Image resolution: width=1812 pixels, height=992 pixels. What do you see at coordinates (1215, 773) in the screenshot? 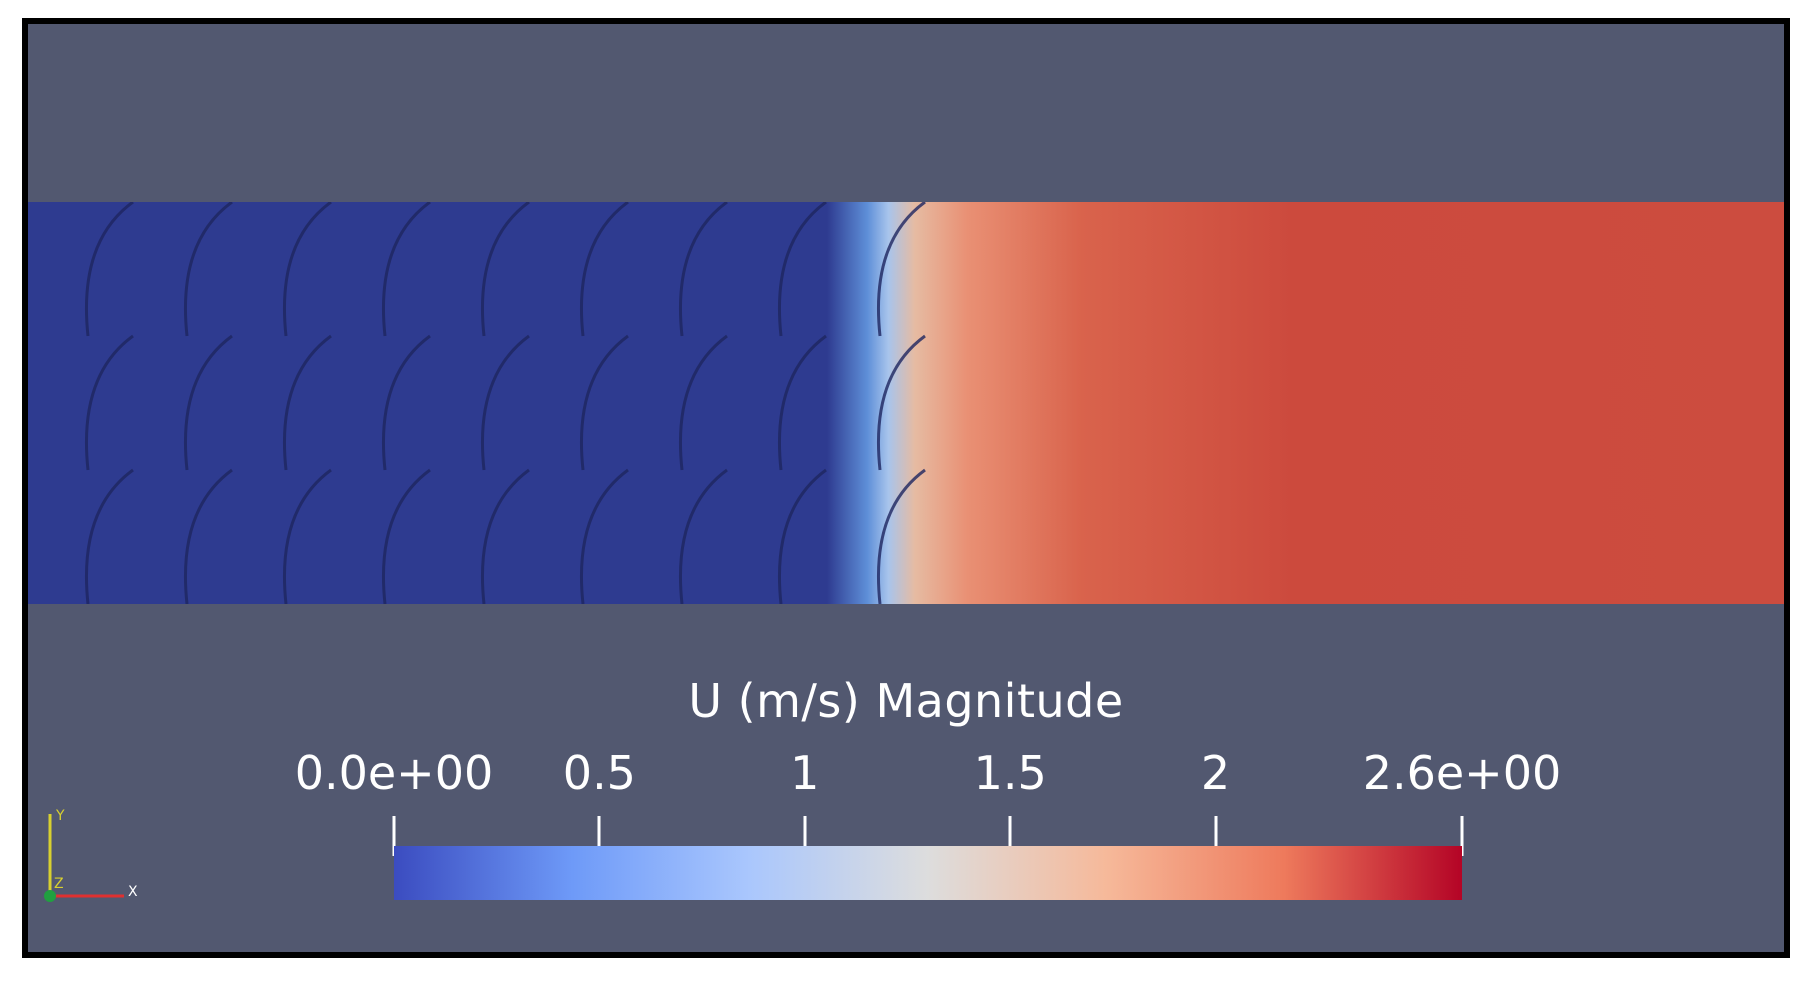
I see `colorbar-tick-label: 2` at bounding box center [1215, 773].